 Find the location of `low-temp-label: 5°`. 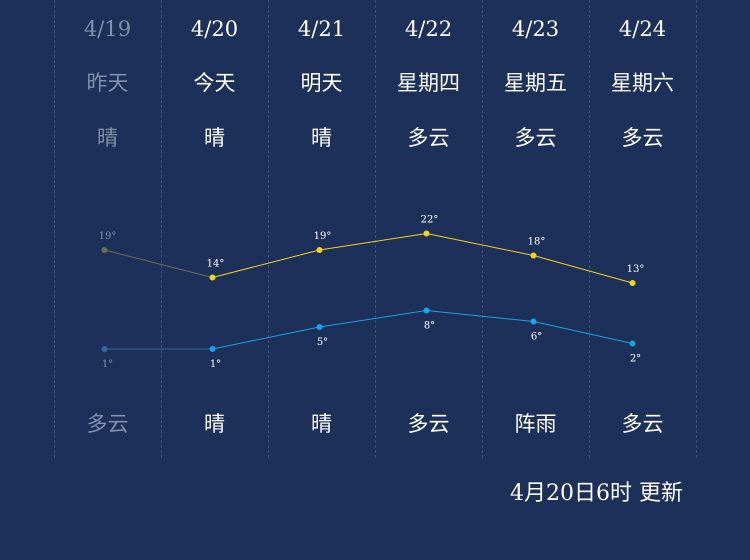

low-temp-label: 5° is located at coordinates (322, 342).